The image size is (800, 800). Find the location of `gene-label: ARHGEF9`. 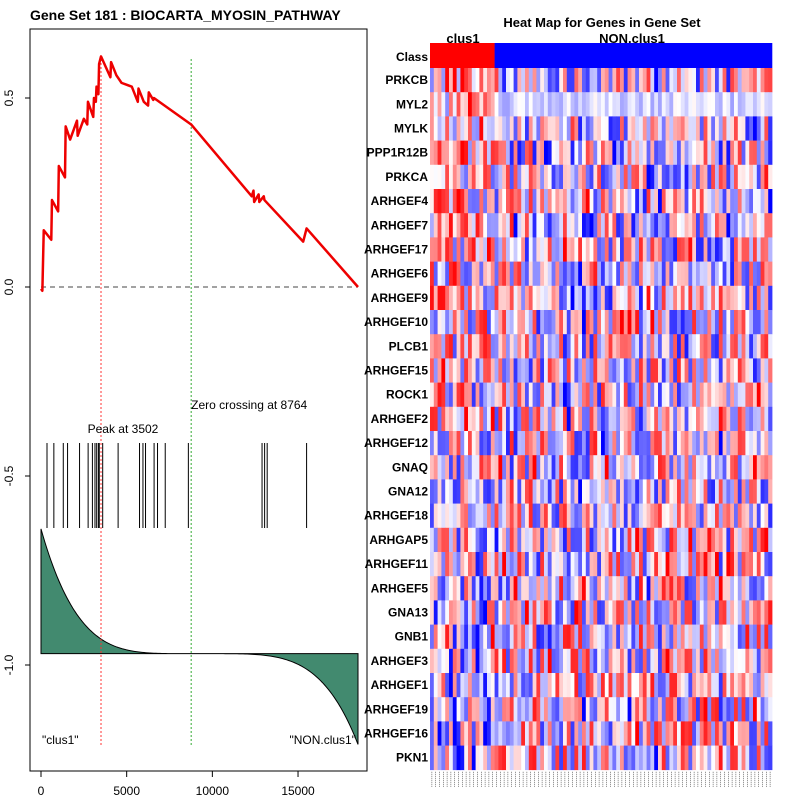

gene-label: ARHGEF9 is located at coordinates (400, 298).